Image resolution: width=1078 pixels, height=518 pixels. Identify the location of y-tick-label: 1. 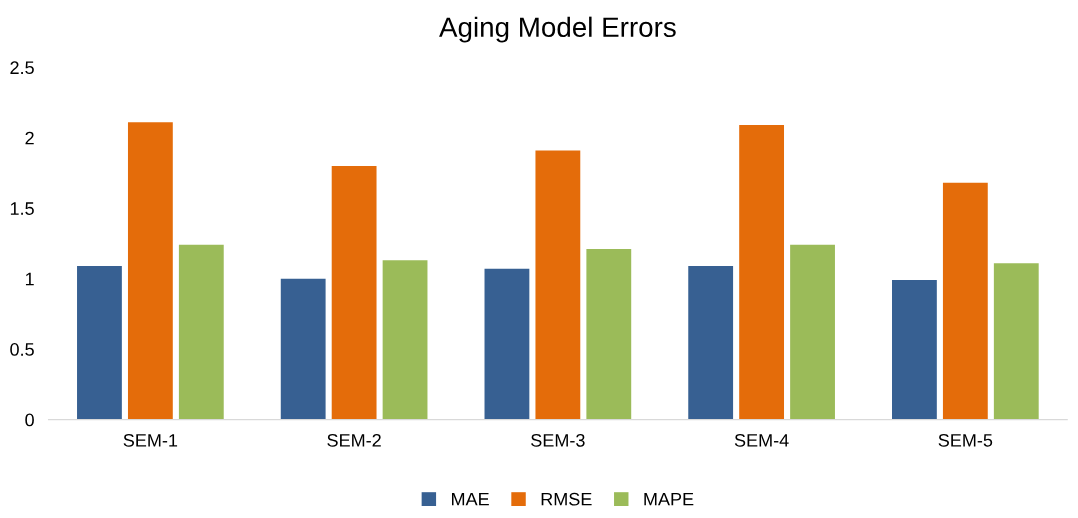
(29, 279).